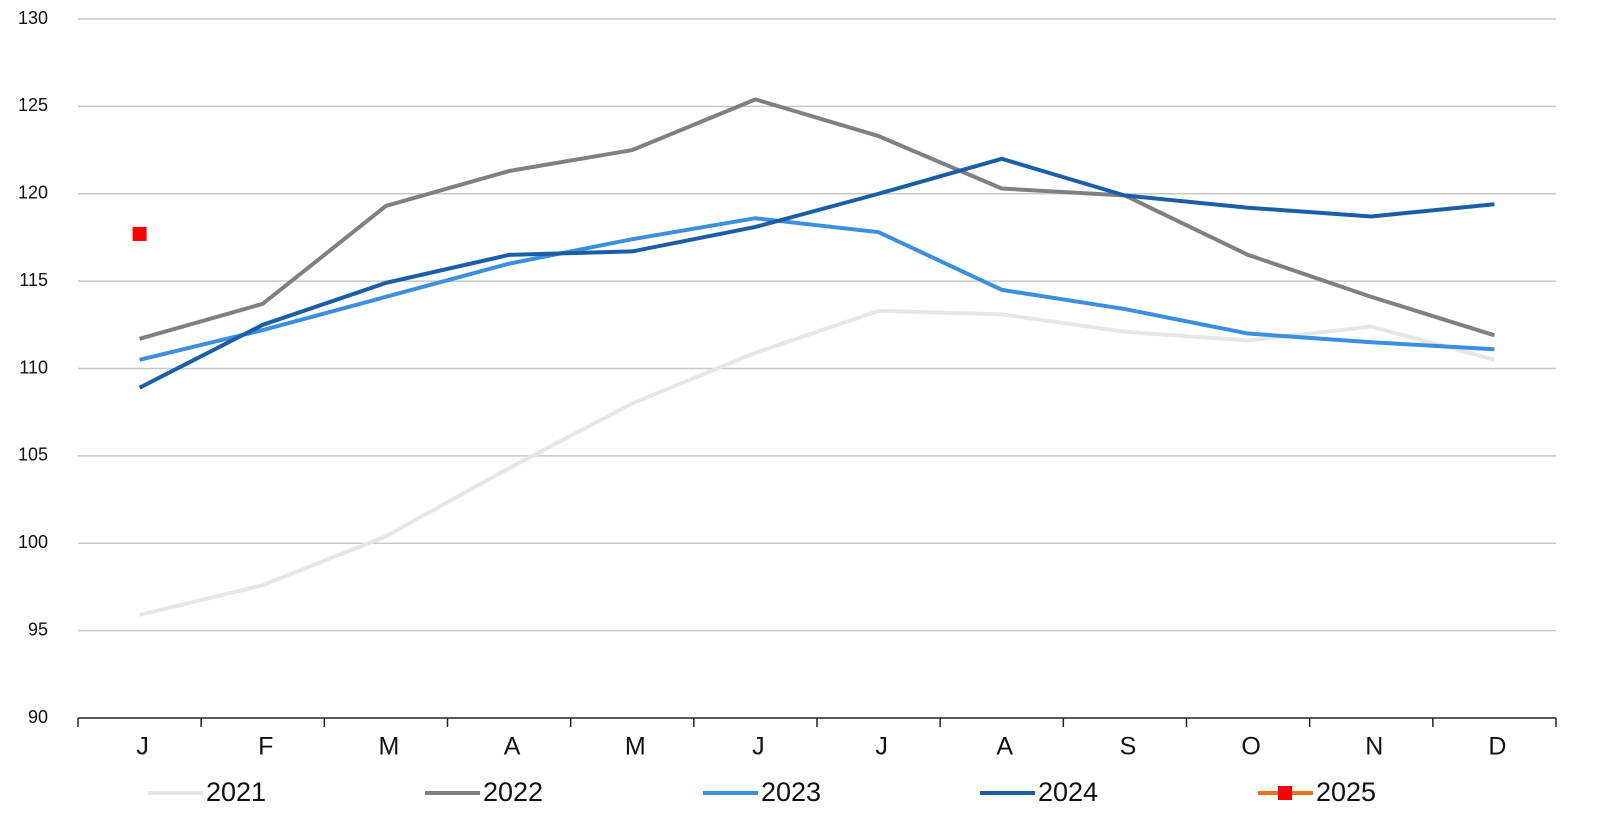  I want to click on y-tick-label: 90, so click(38, 717).